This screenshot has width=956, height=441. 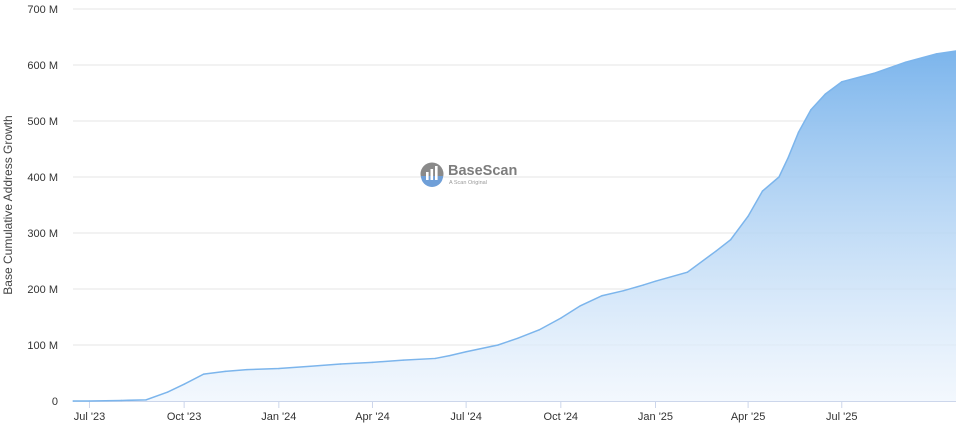 What do you see at coordinates (42, 178) in the screenshot?
I see `y-tick-label: 400 M` at bounding box center [42, 178].